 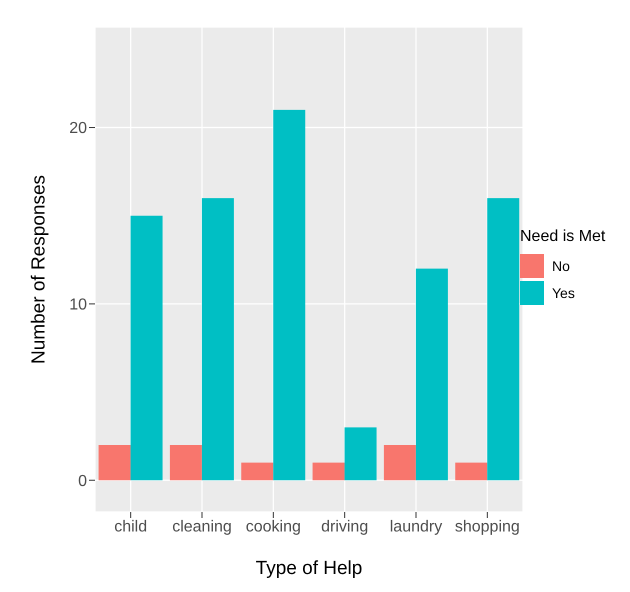 What do you see at coordinates (273, 527) in the screenshot?
I see `x-tick-label: cooking` at bounding box center [273, 527].